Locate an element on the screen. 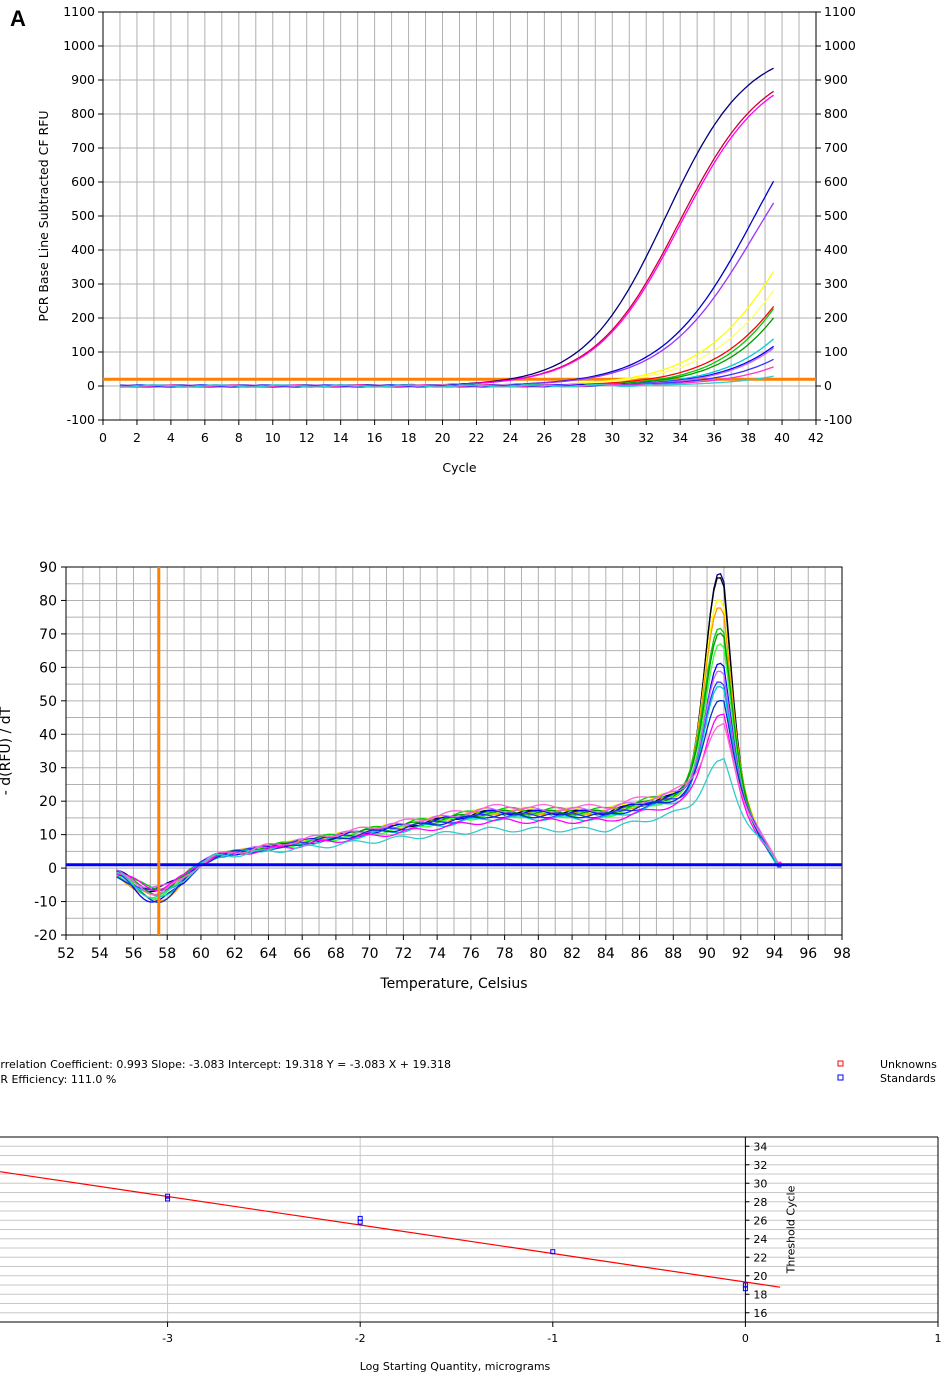 The height and width of the screenshot is (1385, 951). legend-label: Standards is located at coordinates (908, 1078).